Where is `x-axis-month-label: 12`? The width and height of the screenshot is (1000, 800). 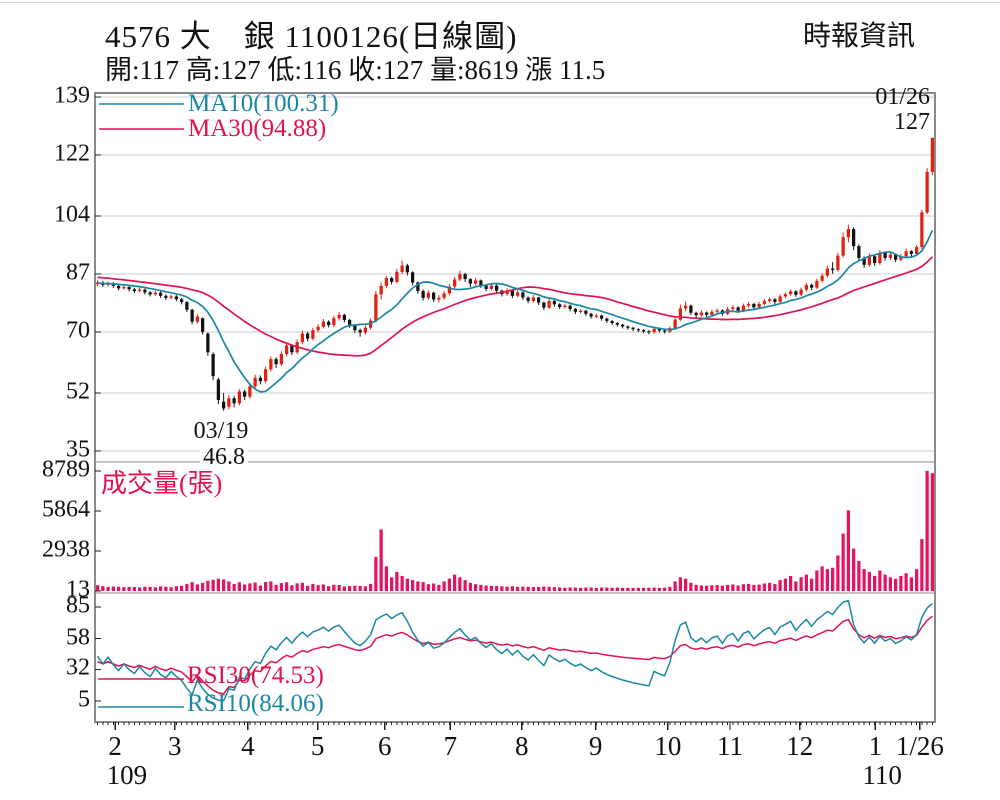
x-axis-month-label: 12 is located at coordinates (800, 746).